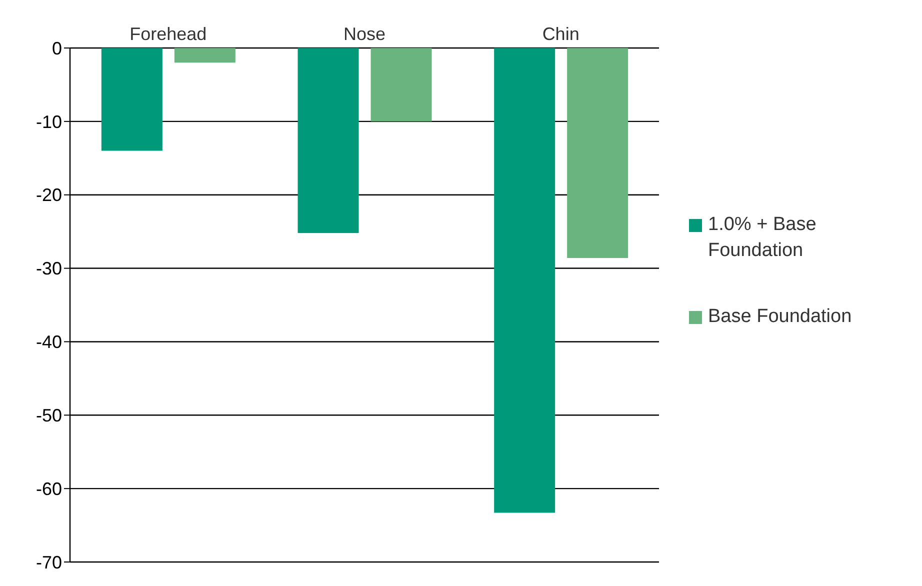 The image size is (922, 586). Describe the element at coordinates (49, 562) in the screenshot. I see `y-tick-label: -70` at that location.